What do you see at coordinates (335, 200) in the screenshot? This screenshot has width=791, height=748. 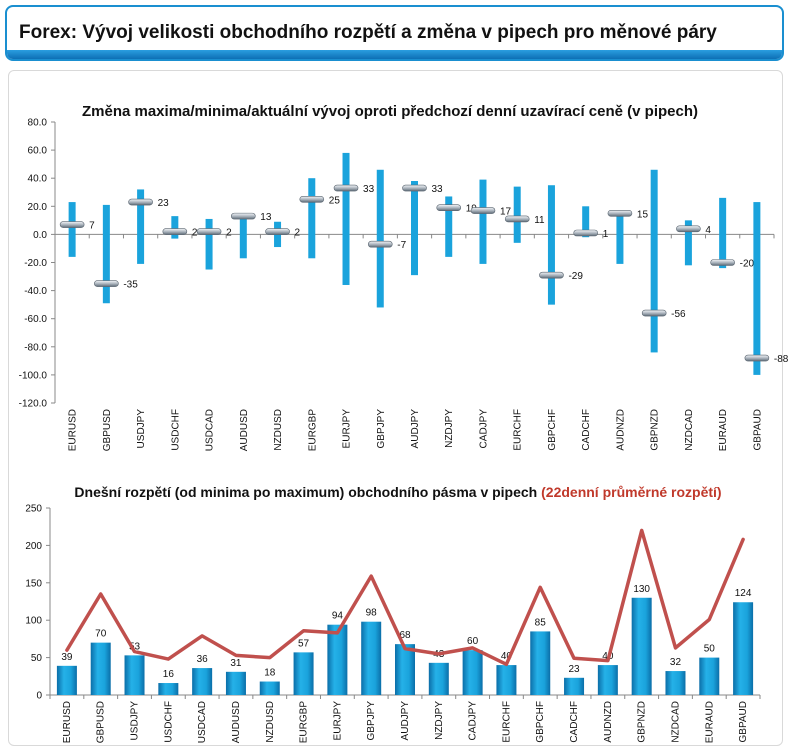 I see `current-value-label: 25` at bounding box center [335, 200].